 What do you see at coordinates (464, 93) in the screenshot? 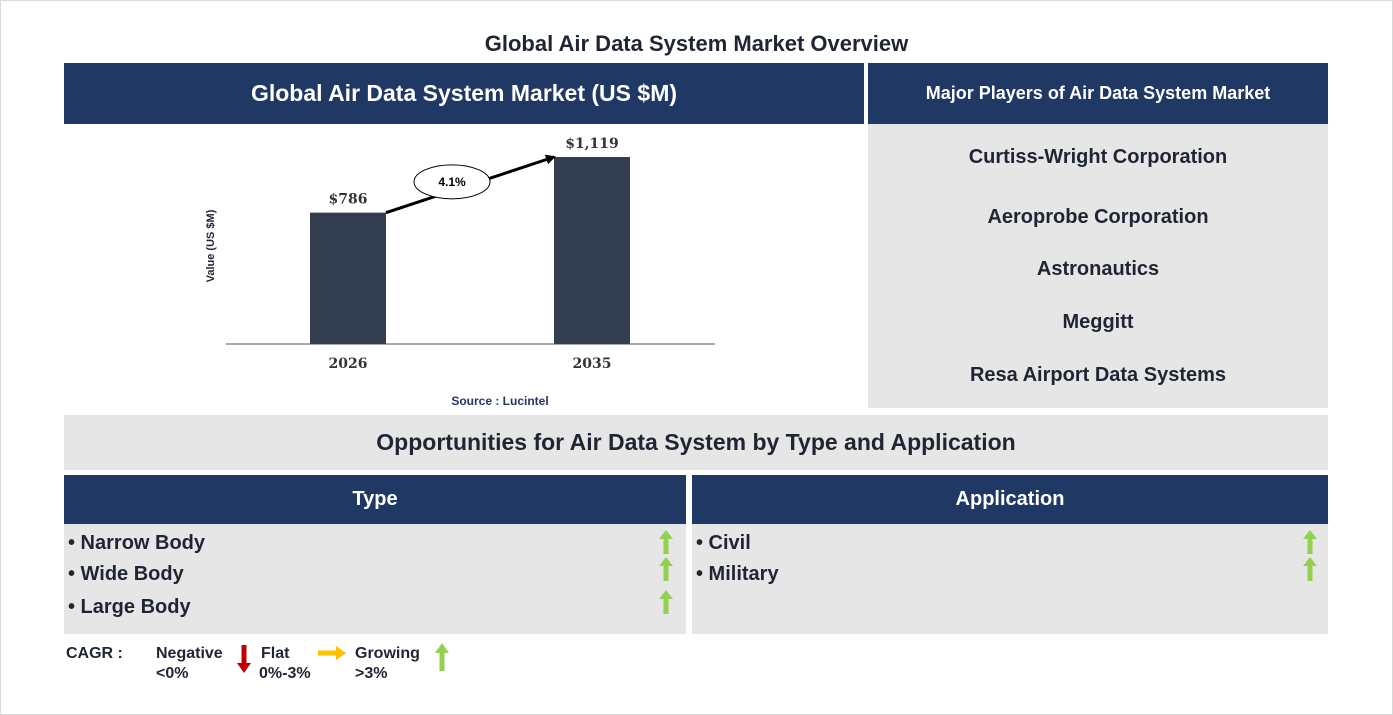
I see `chart-header: Global Air Data System Market (US $M)` at bounding box center [464, 93].